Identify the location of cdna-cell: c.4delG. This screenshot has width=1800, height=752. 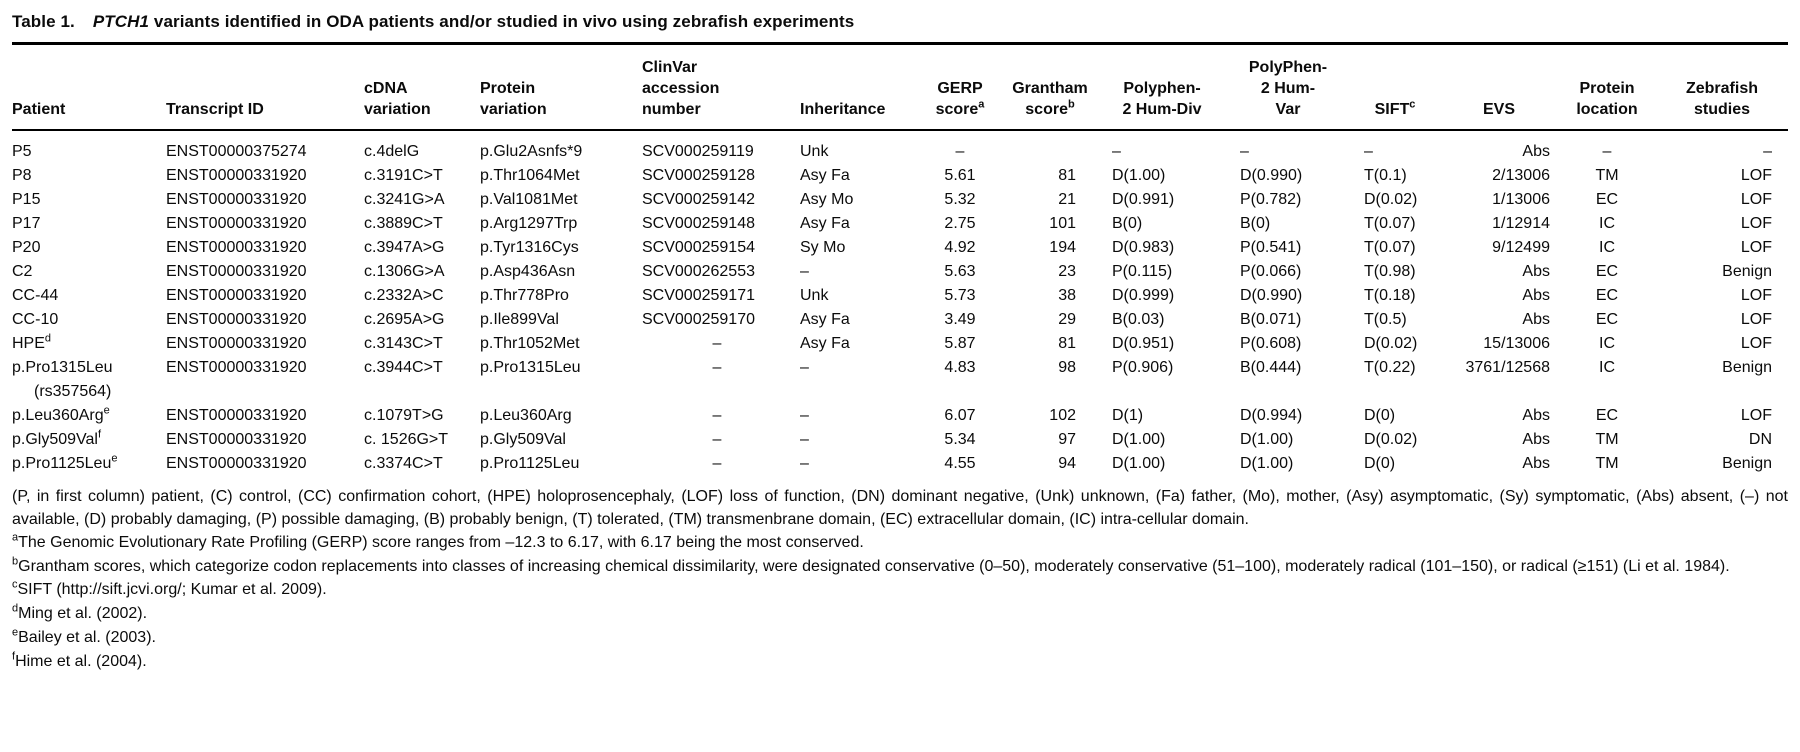
(392, 151).